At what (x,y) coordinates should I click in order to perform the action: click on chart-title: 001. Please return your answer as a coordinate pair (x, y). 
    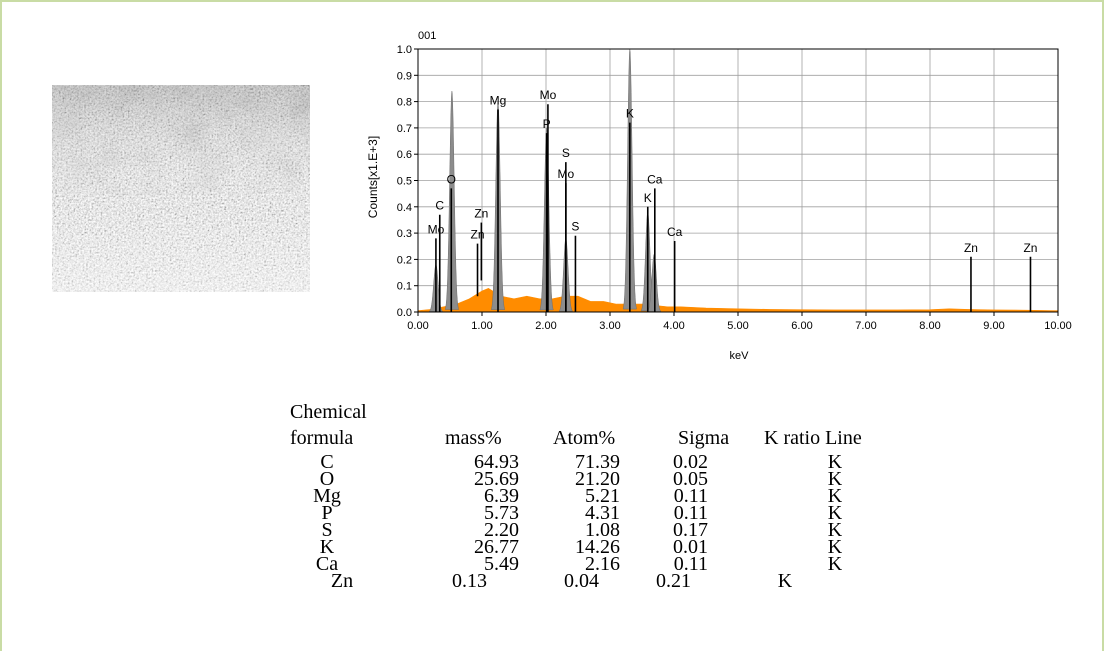
    Looking at the image, I should click on (427, 36).